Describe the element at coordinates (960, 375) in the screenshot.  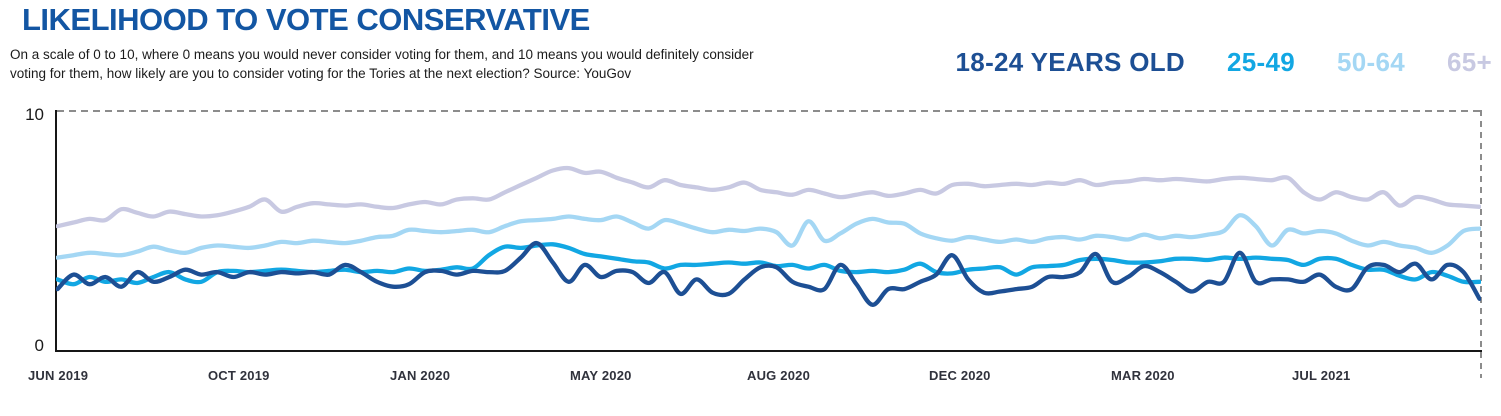
I see `x-axis-label: DEC 2020` at that location.